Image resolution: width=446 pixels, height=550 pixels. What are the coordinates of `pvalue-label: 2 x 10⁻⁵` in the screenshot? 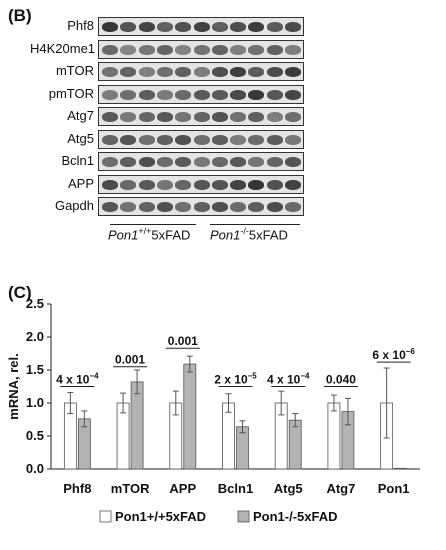 It's located at (235, 379).